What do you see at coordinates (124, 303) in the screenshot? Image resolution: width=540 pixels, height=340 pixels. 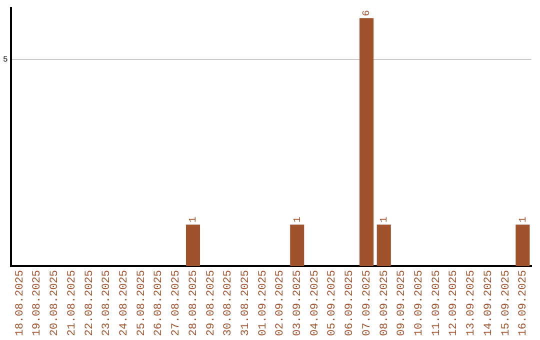 I see `x-tick-label: 24.08.2025` at bounding box center [124, 303].